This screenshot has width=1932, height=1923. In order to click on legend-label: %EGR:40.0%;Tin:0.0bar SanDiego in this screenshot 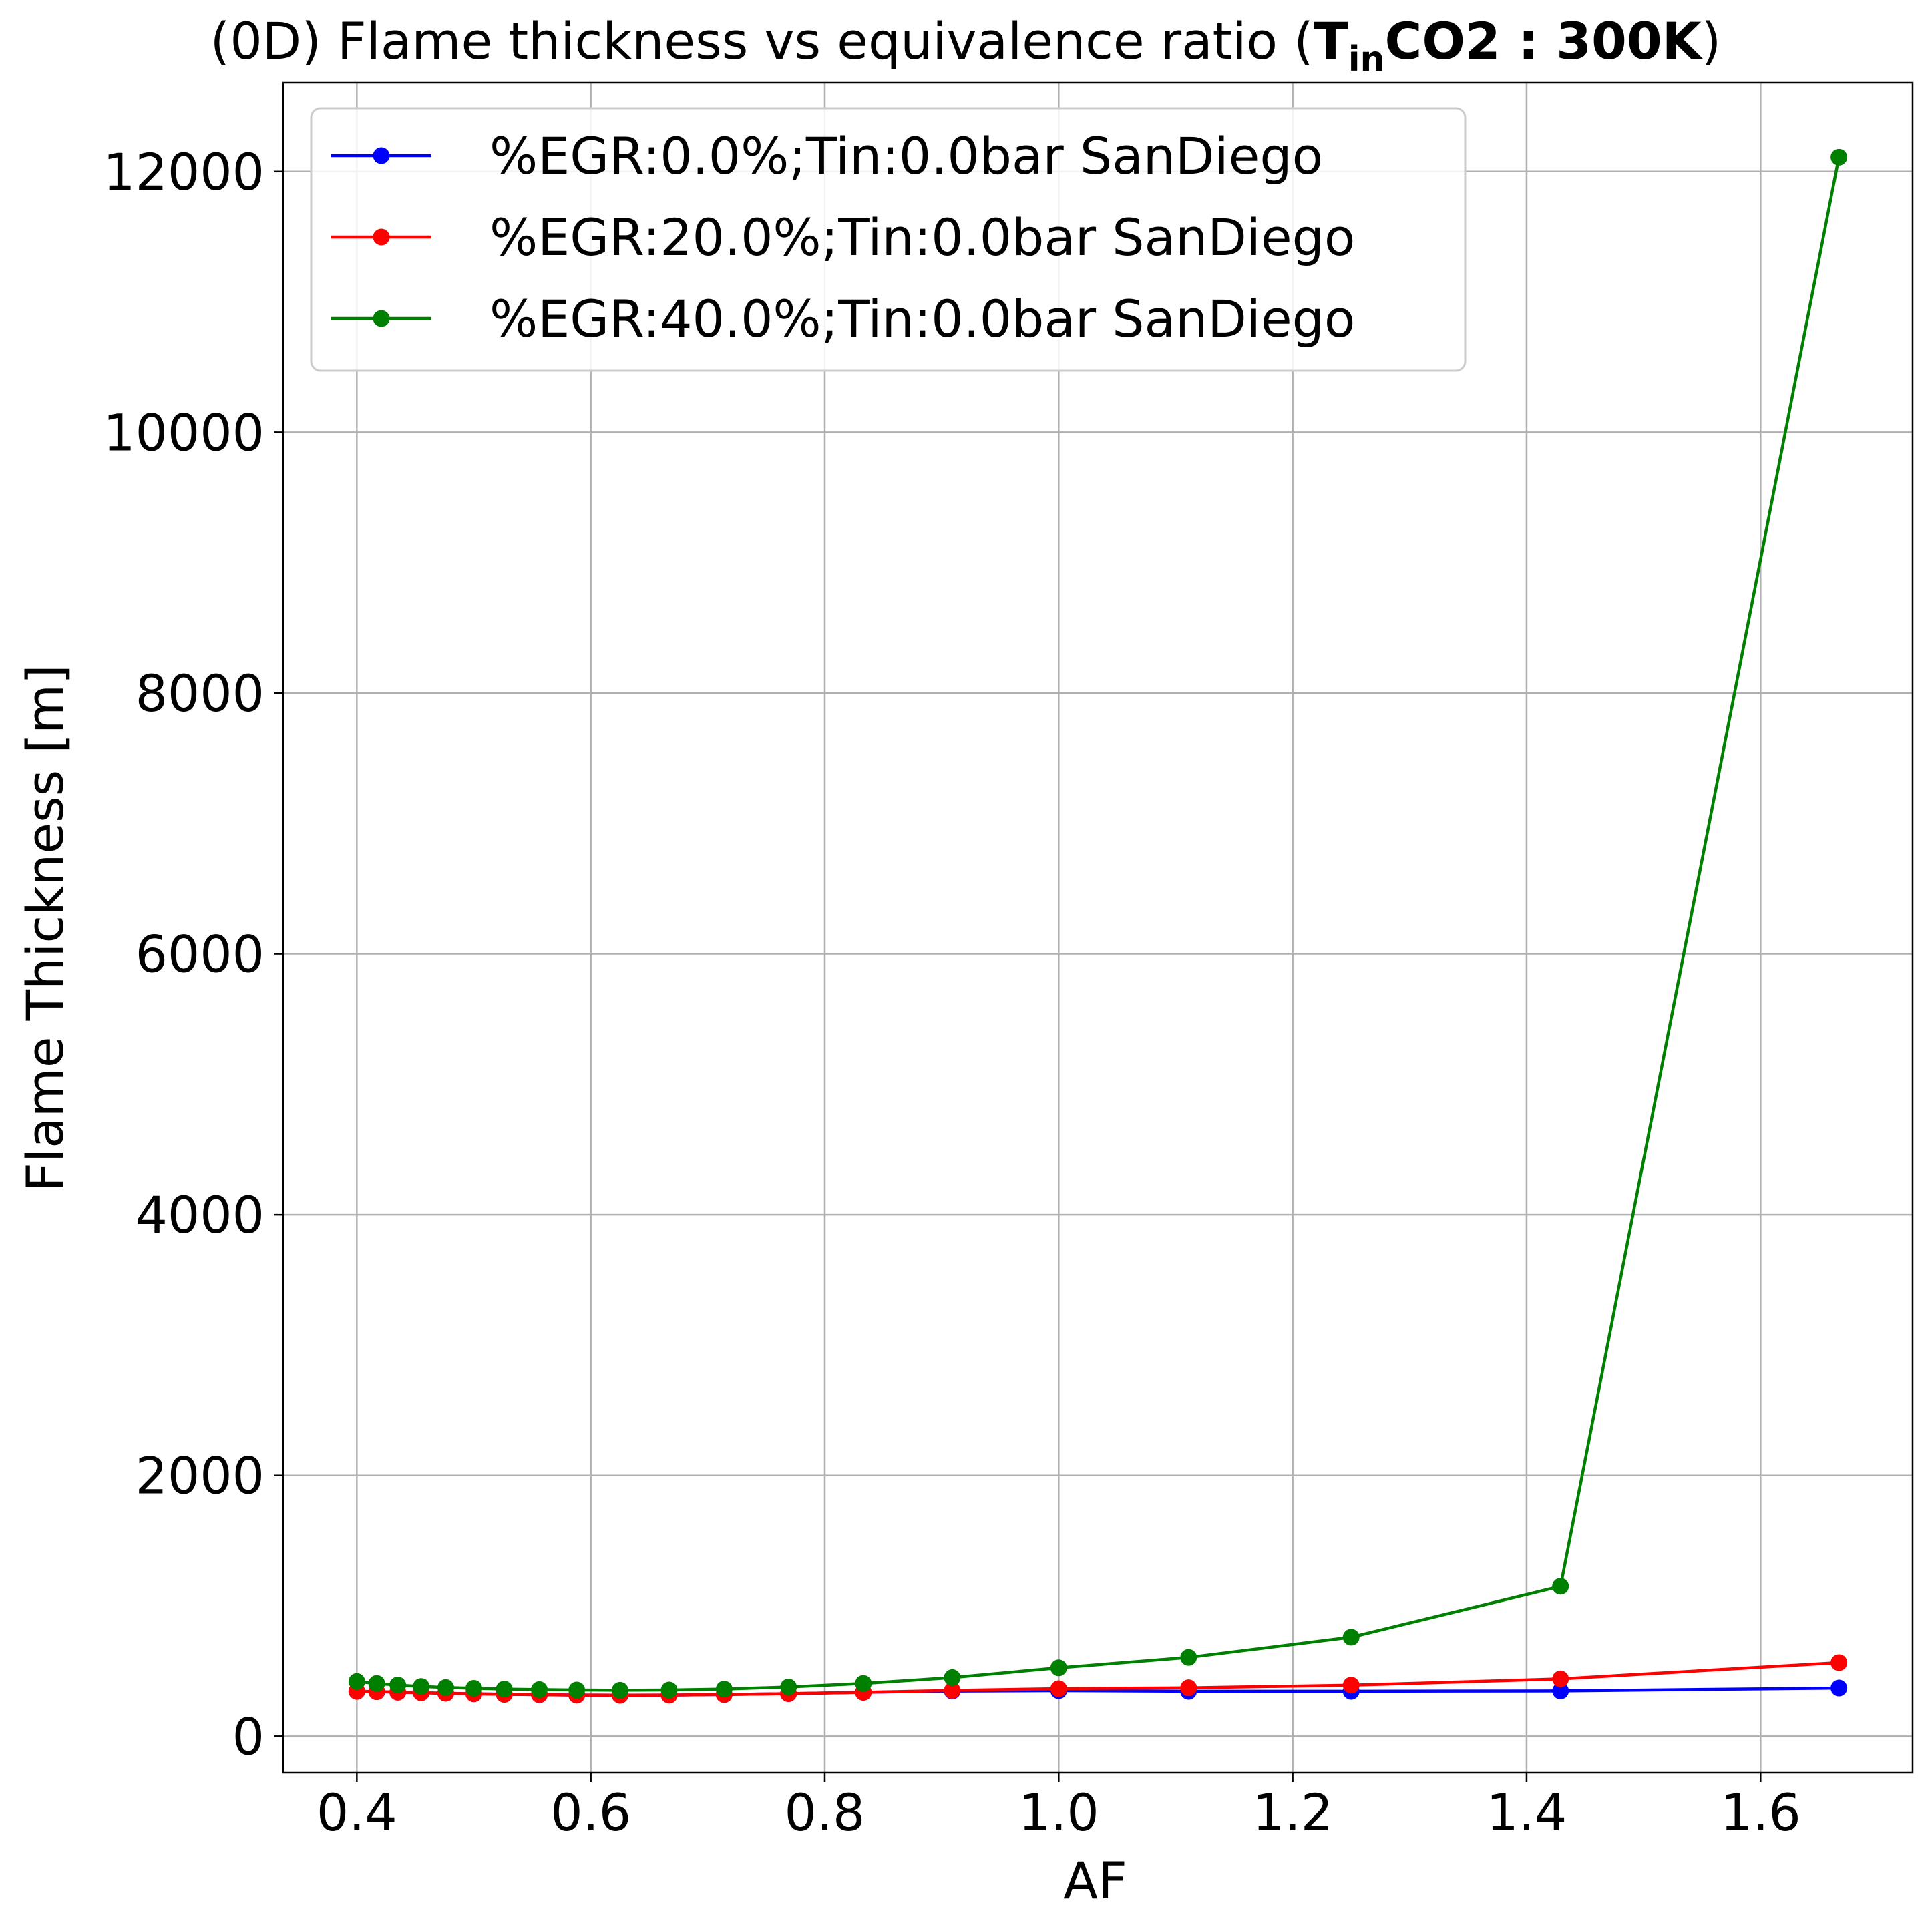, I will do `click(922, 319)`.